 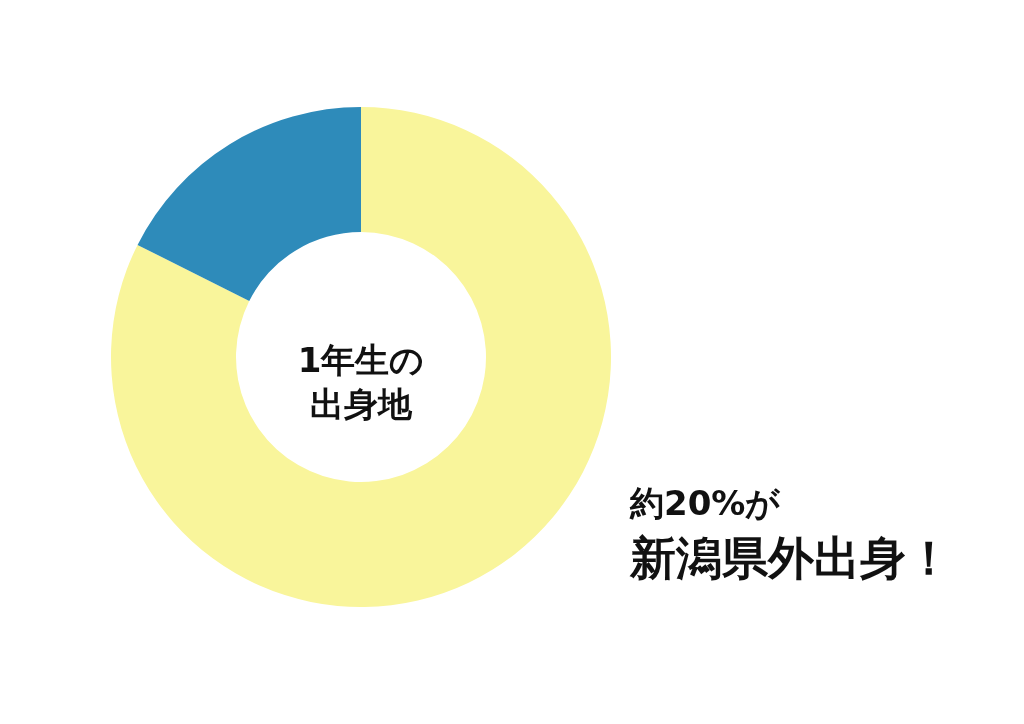 I want to click on text: 1年生の出身地, so click(x=361, y=382).